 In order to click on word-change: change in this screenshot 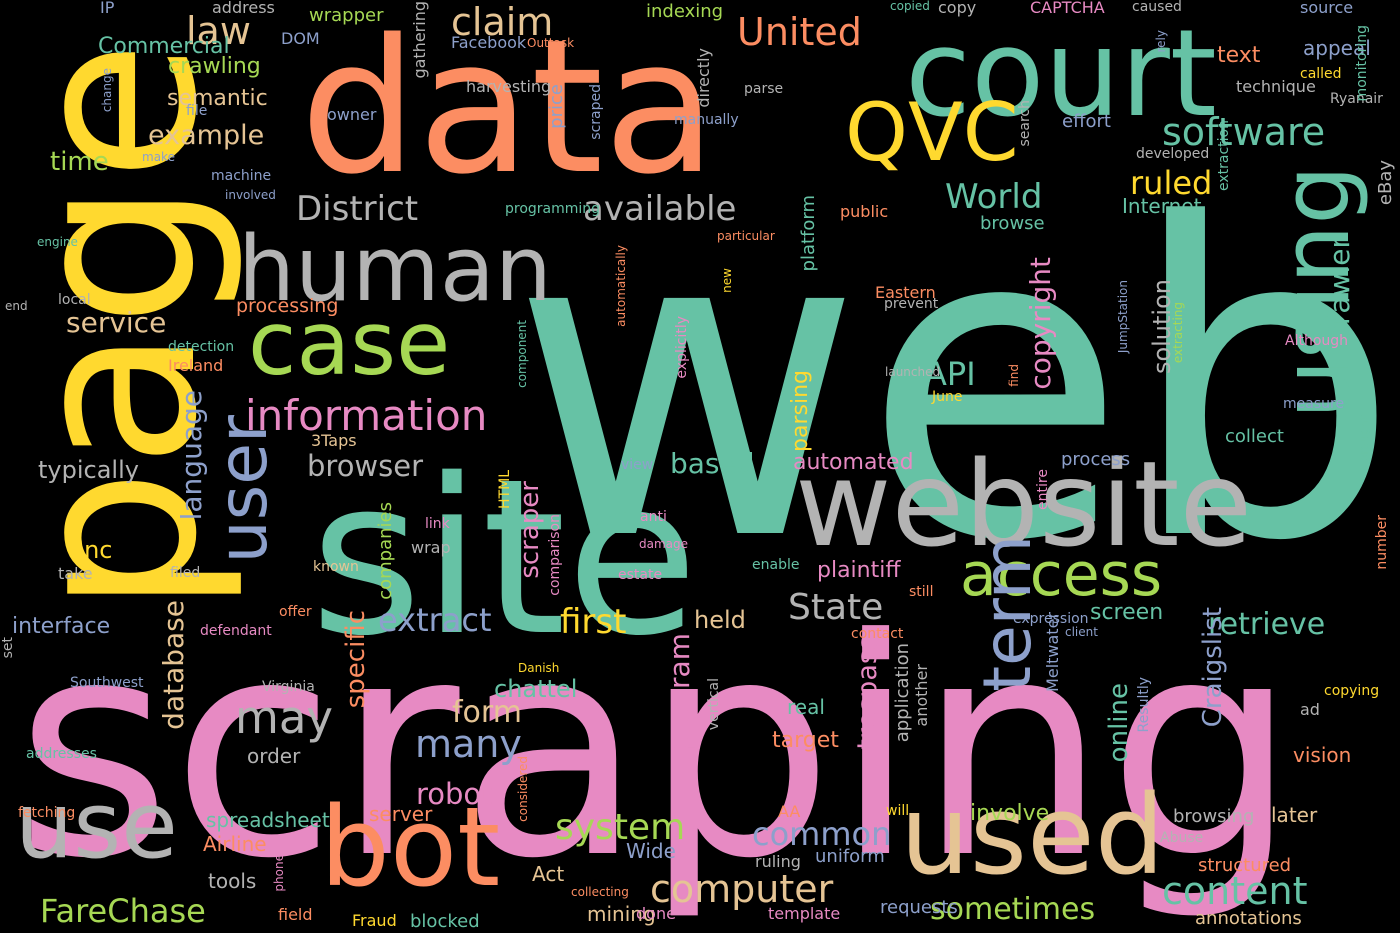, I will do `click(107, 90)`.